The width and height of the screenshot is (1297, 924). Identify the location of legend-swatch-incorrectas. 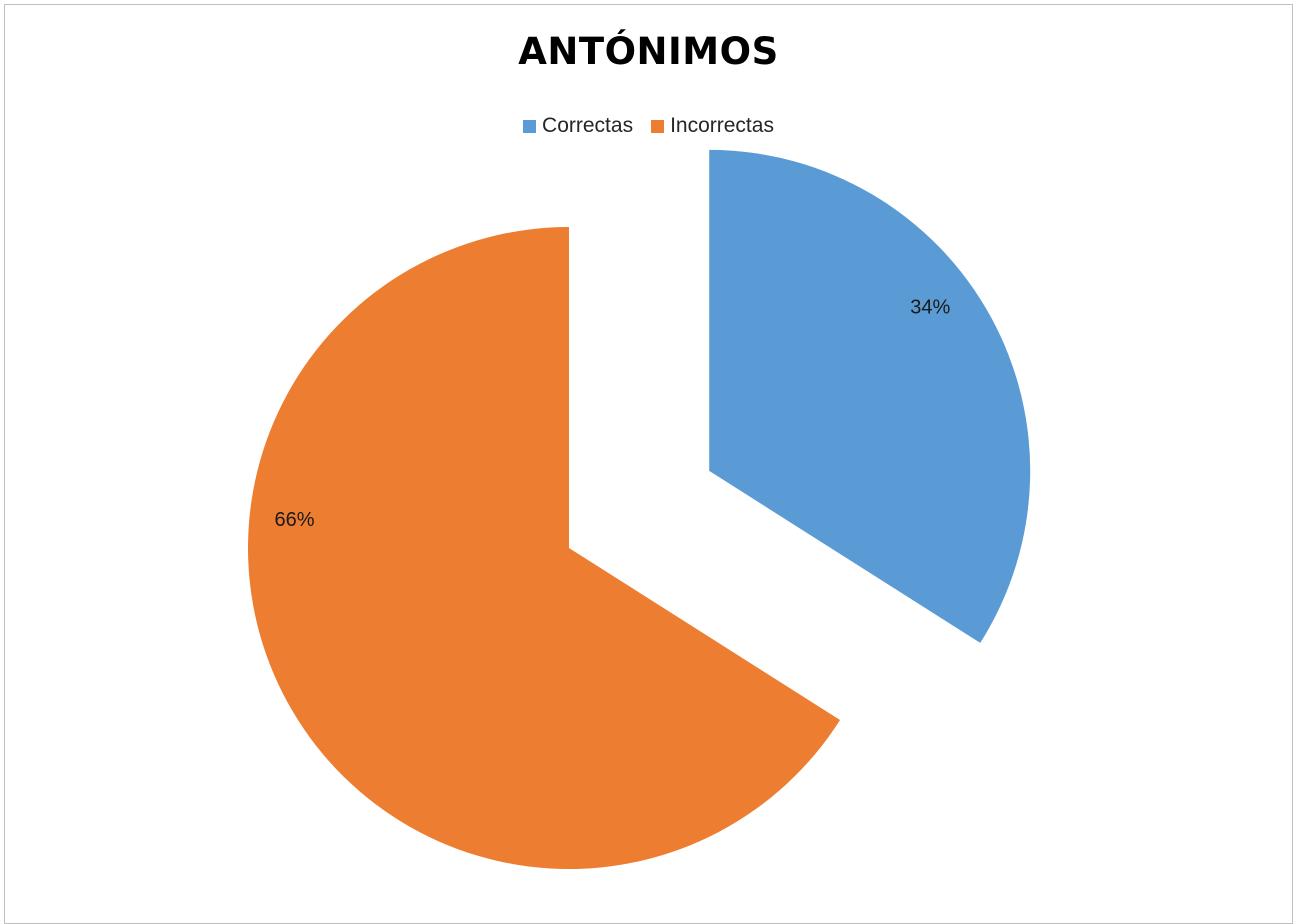
(658, 126).